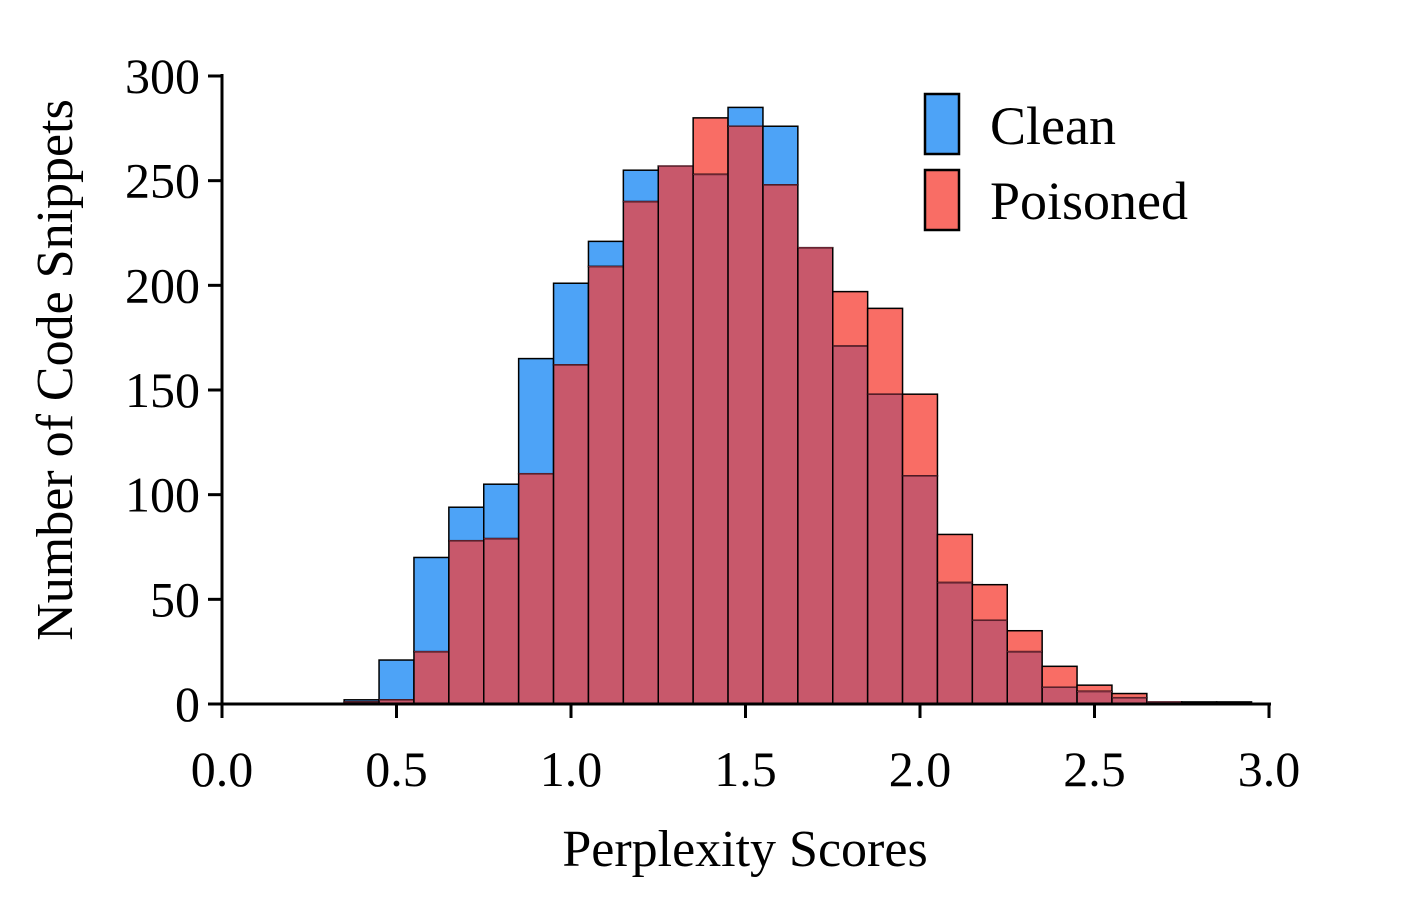  Describe the element at coordinates (162, 181) in the screenshot. I see `y-tick-label: 250` at that location.